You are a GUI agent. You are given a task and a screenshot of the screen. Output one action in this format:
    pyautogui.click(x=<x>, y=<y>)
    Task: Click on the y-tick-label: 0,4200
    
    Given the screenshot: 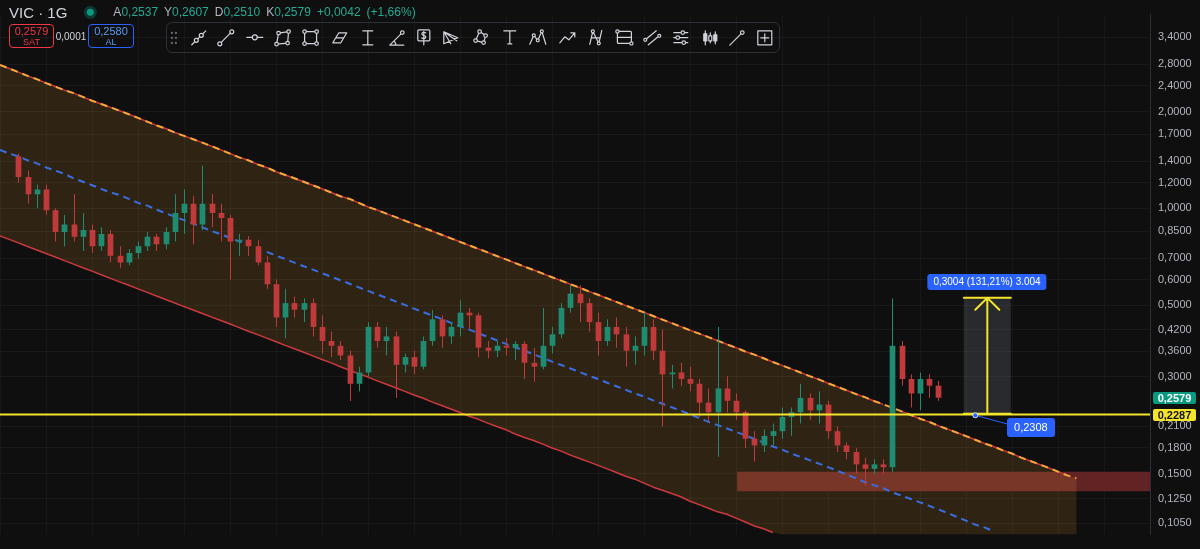 What is the action you would take?
    pyautogui.click(x=1175, y=328)
    